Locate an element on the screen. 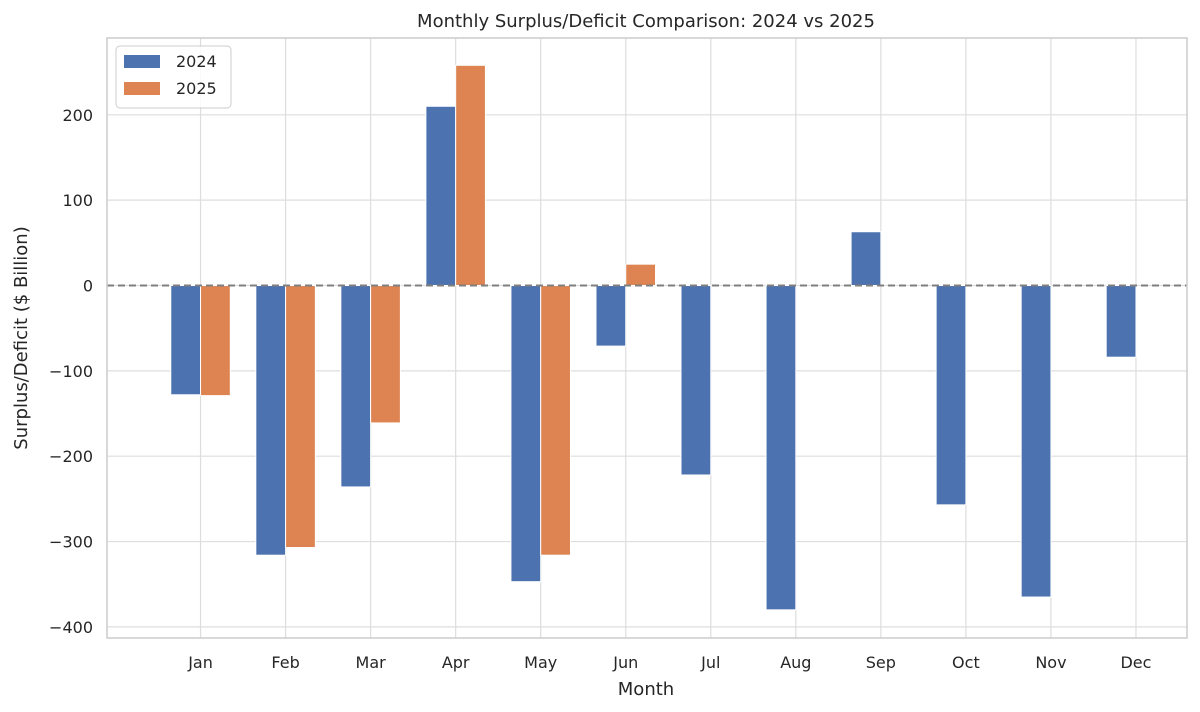 This screenshot has height=712, width=1200. y-axis-ticks: −400 −300 −200 −100 0 100 200 is located at coordinates (71, 371).